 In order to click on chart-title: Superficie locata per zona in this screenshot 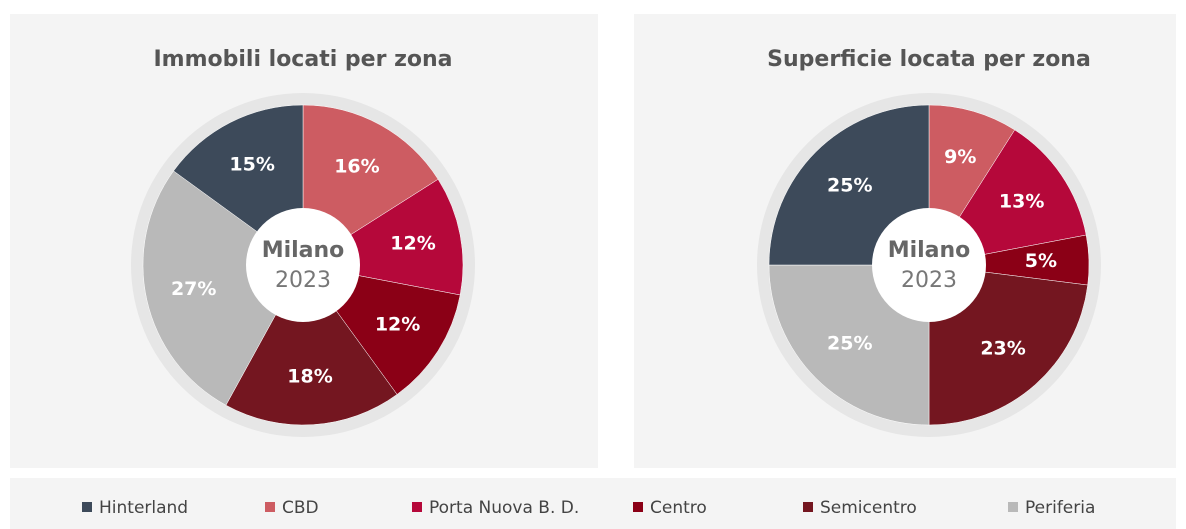, I will do `click(929, 59)`.